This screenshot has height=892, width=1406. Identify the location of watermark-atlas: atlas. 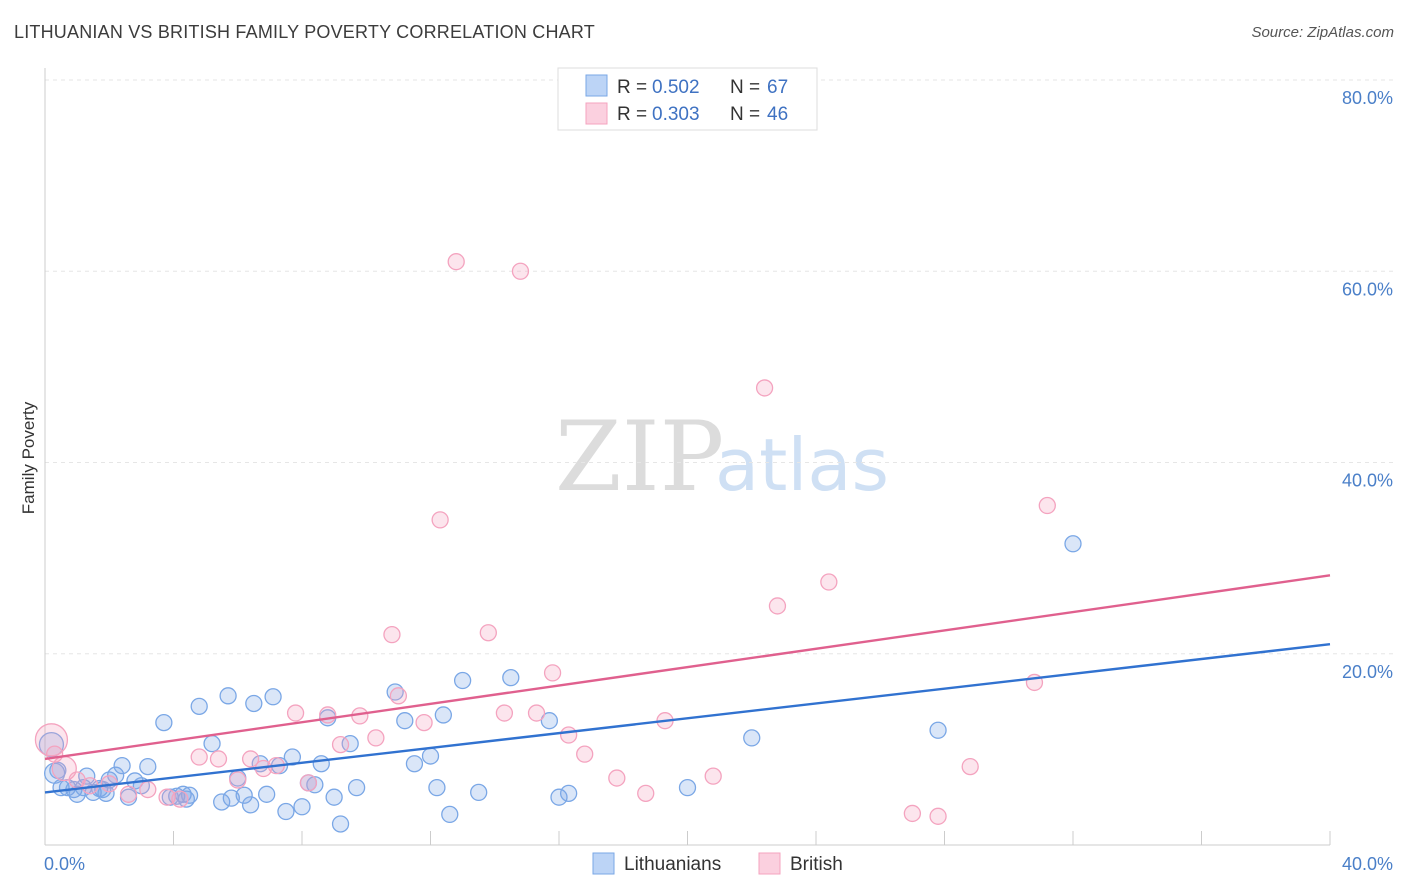
(802, 465).